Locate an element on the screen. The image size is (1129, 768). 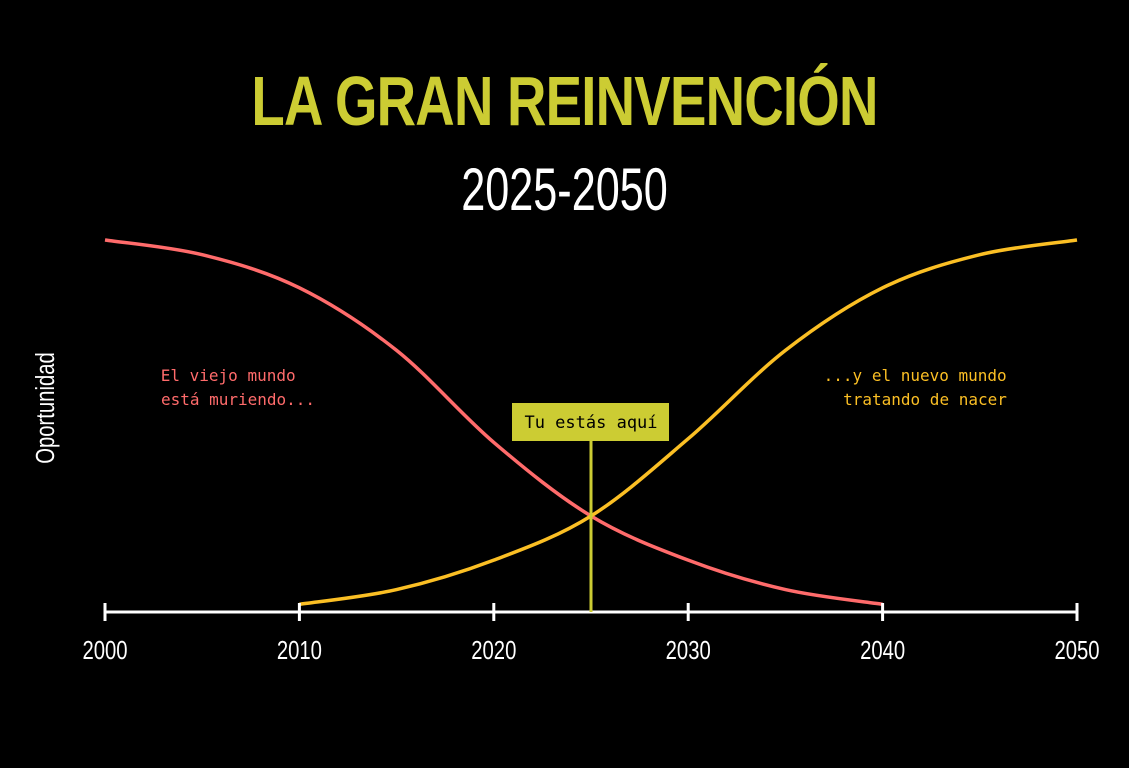
x-tick-label: 2020 is located at coordinates (493, 650).